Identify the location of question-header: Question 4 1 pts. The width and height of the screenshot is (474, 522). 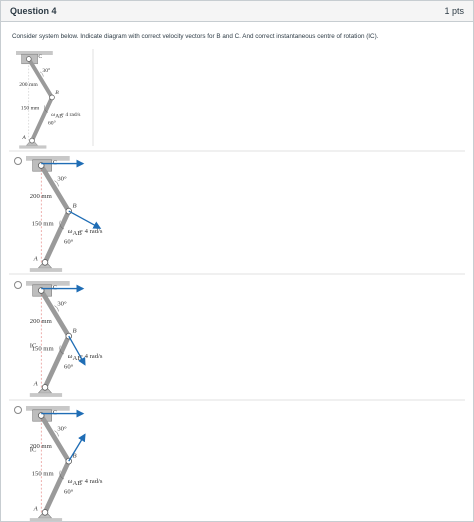
(237, 11).